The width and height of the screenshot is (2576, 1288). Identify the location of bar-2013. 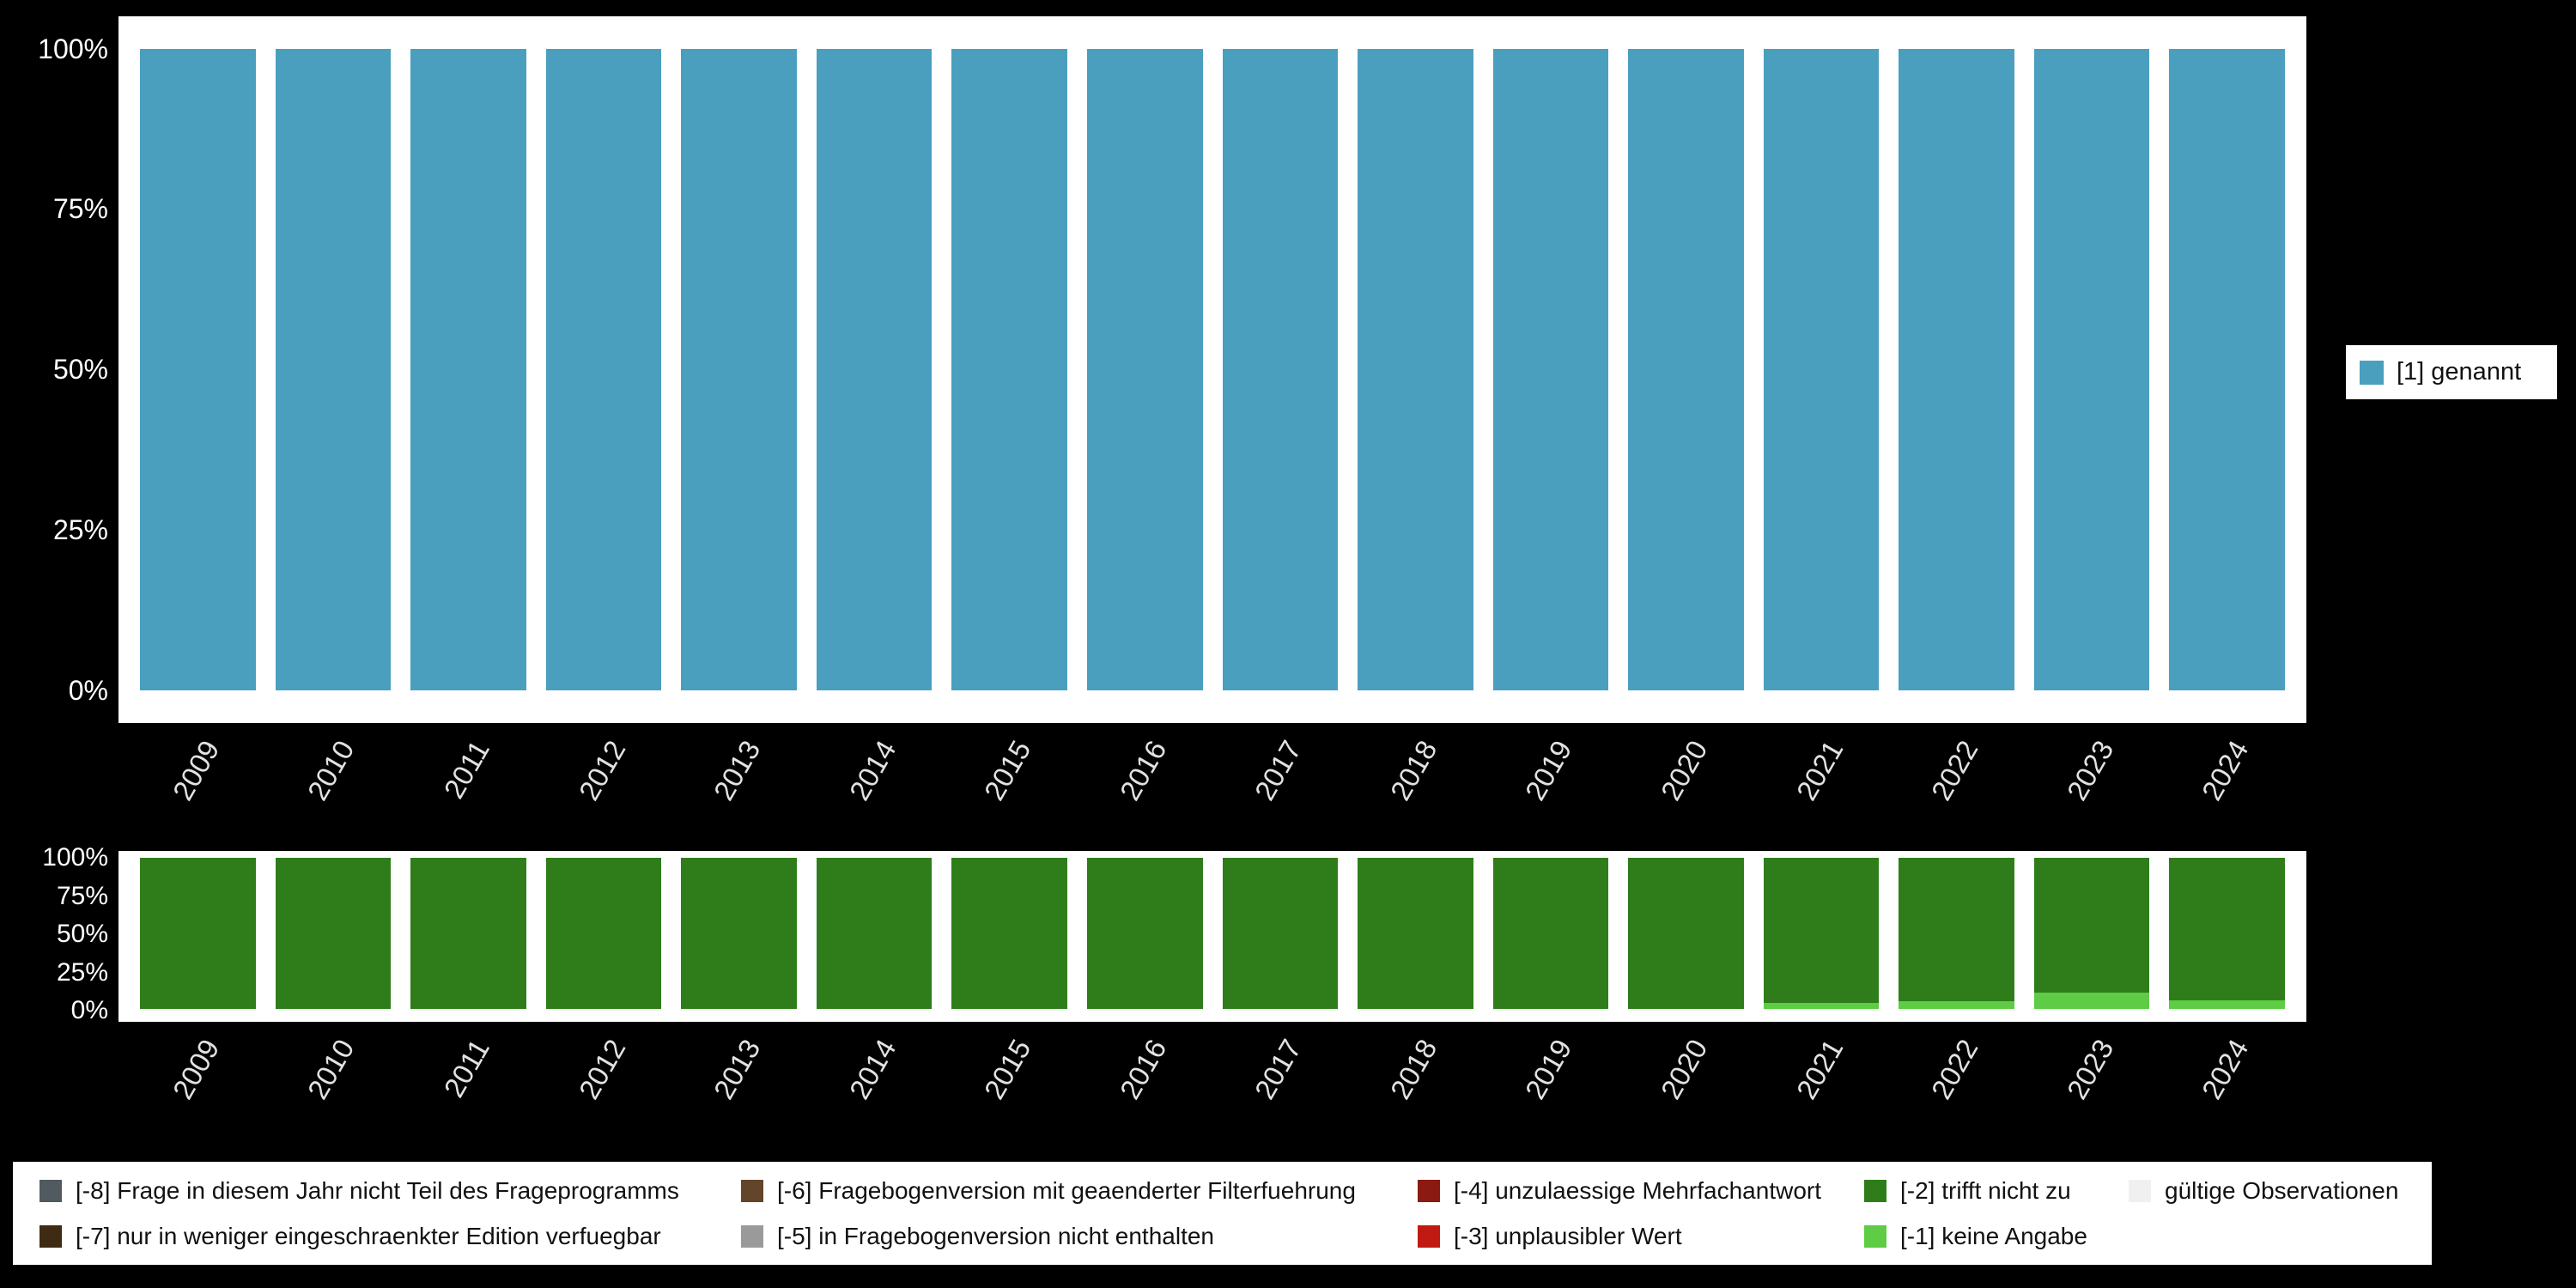
(739, 935).